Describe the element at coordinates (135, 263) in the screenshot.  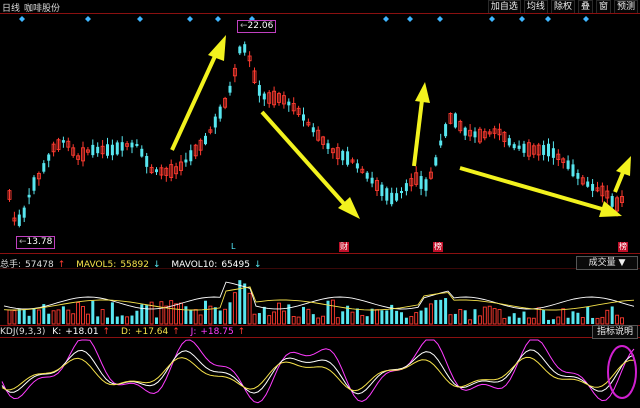
I see `volume-info-bar: 总手: 57478 ↑ MAVOL5: 55892 ↓ MAVOL10: 65495 ↓` at that location.